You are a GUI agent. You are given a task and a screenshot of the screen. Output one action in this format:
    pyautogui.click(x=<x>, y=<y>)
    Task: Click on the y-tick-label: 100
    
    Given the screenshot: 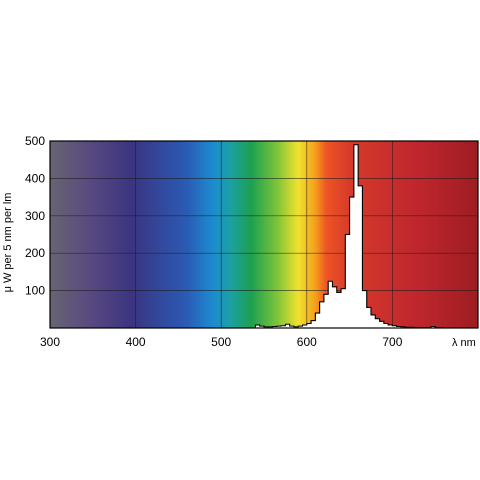 What is the action you would take?
    pyautogui.click(x=35, y=291)
    